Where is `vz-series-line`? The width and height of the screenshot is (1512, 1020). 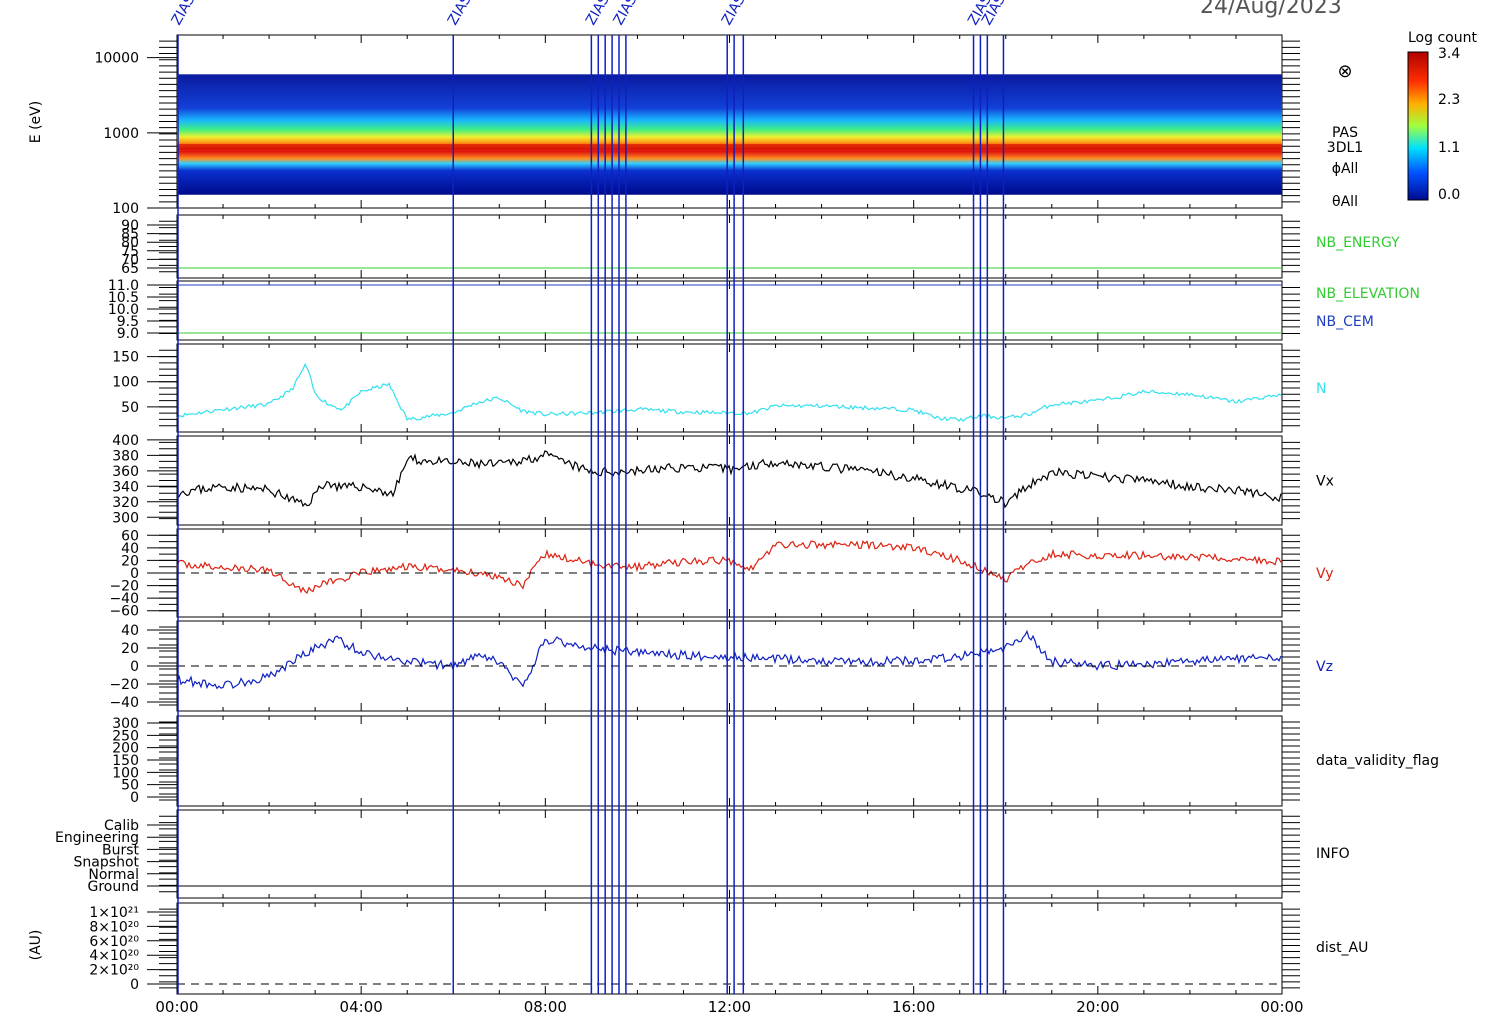 vz-series-line is located at coordinates (729, 659).